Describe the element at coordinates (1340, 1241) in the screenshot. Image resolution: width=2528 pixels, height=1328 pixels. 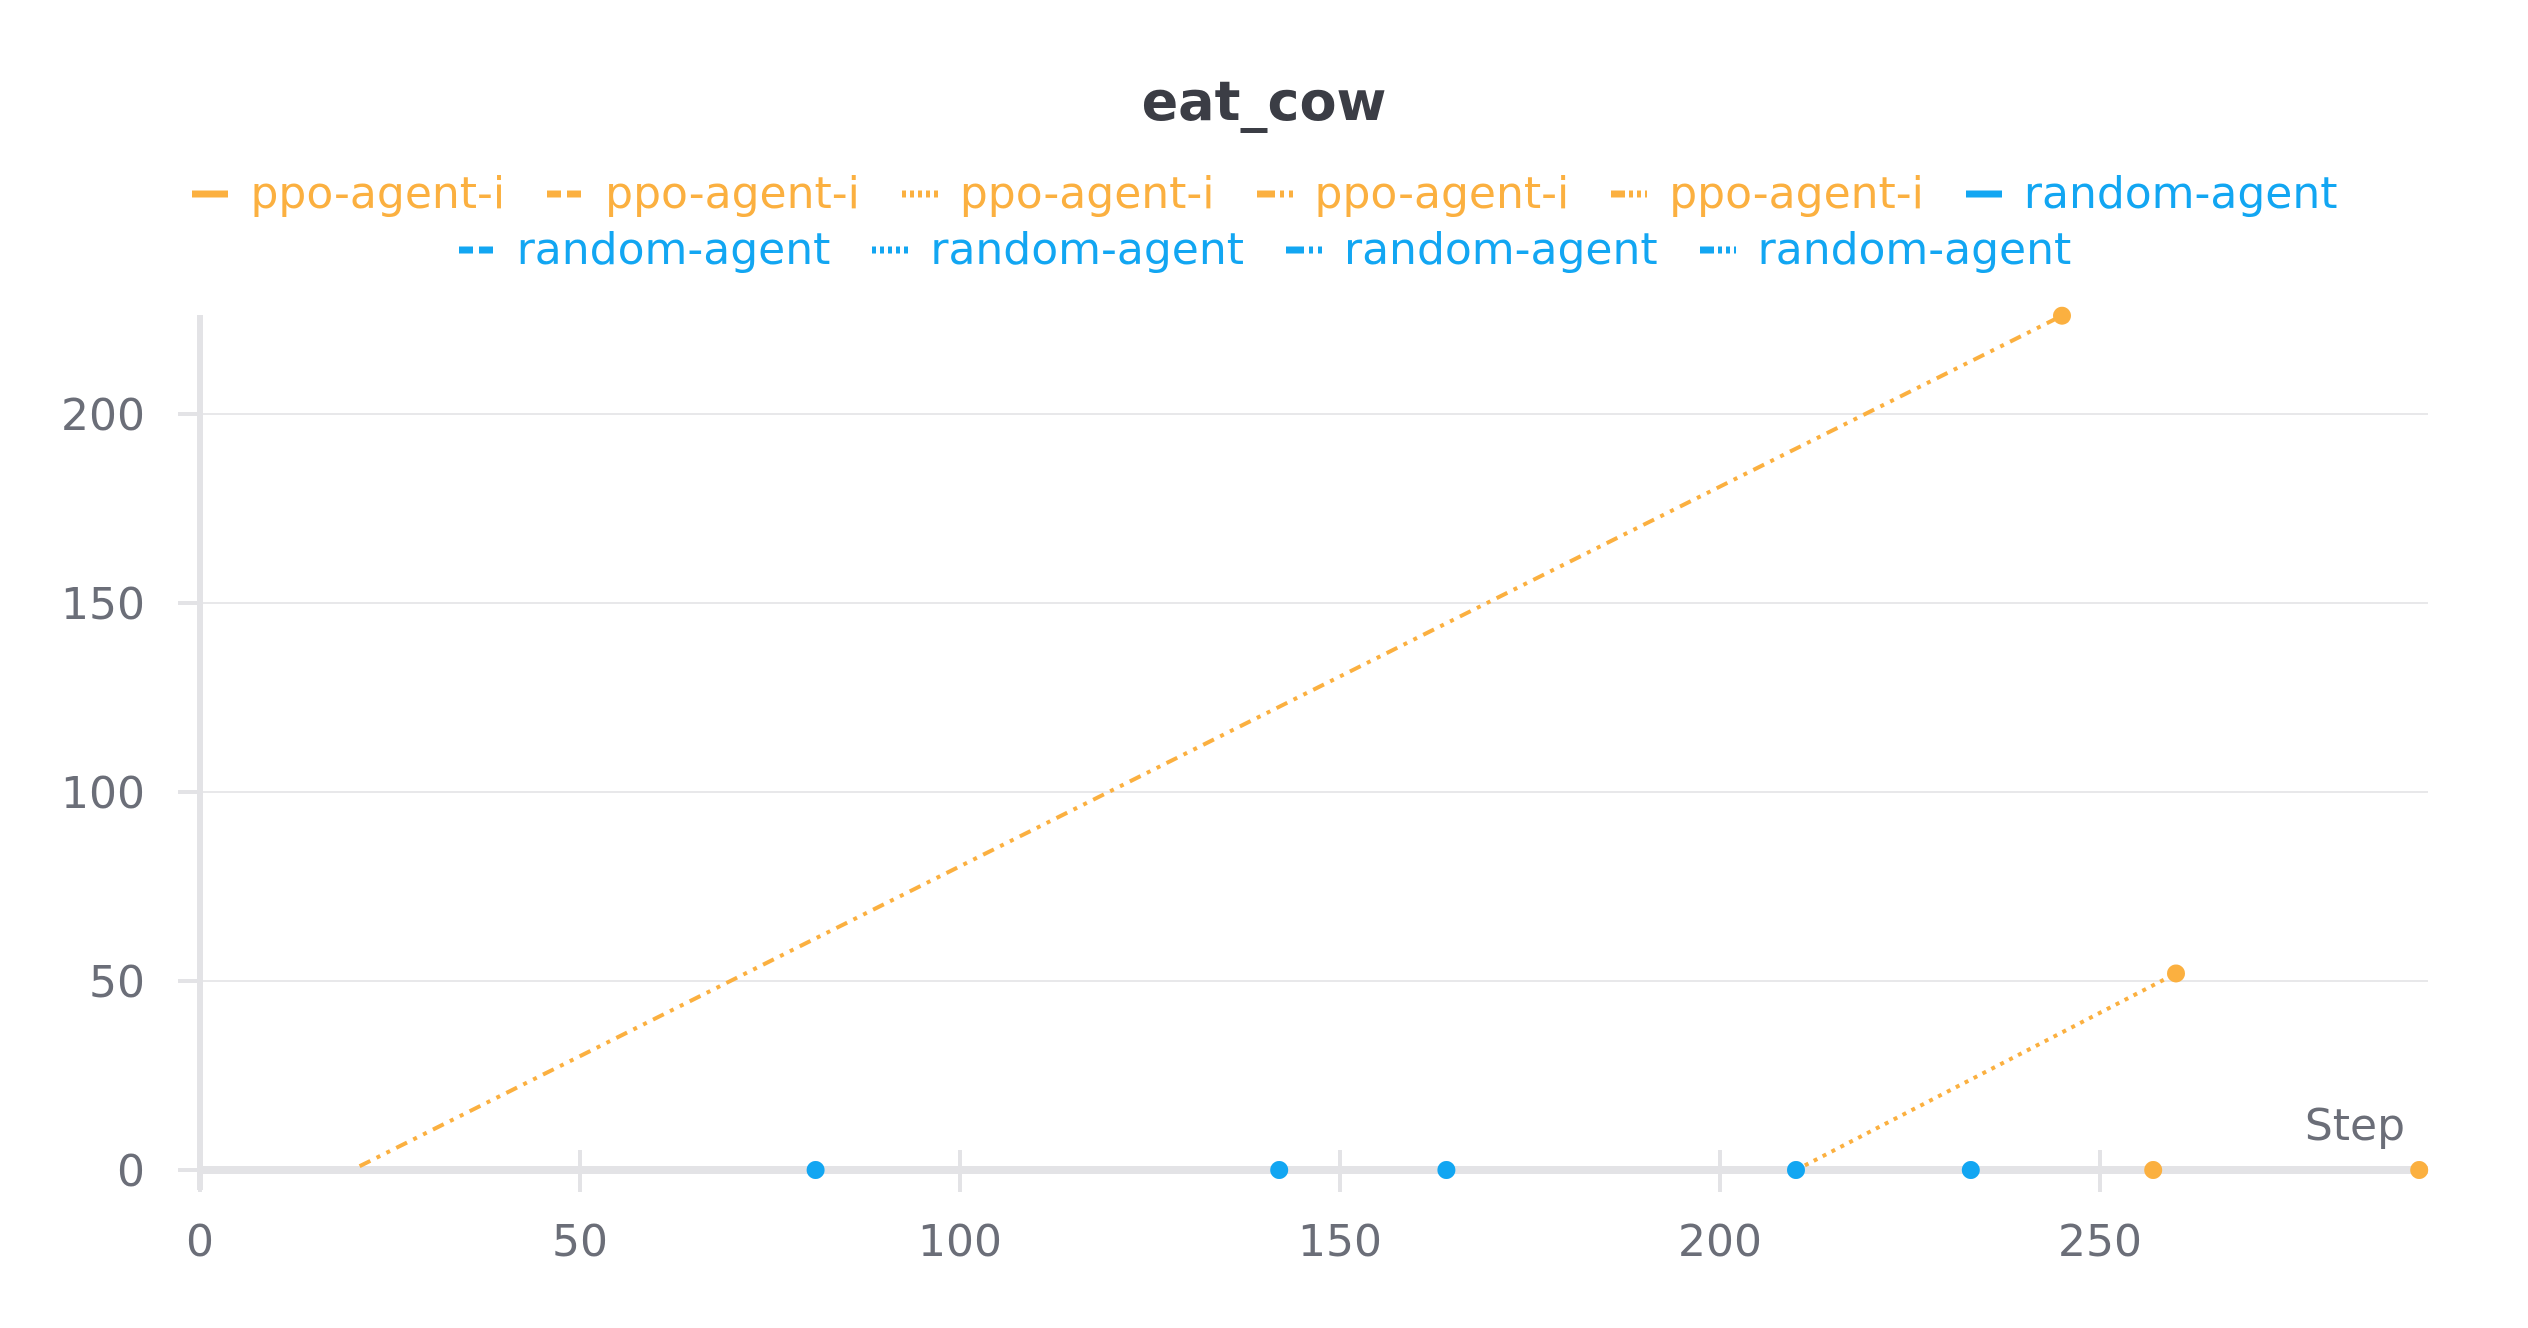
I see `x-tick-label: 150` at that location.